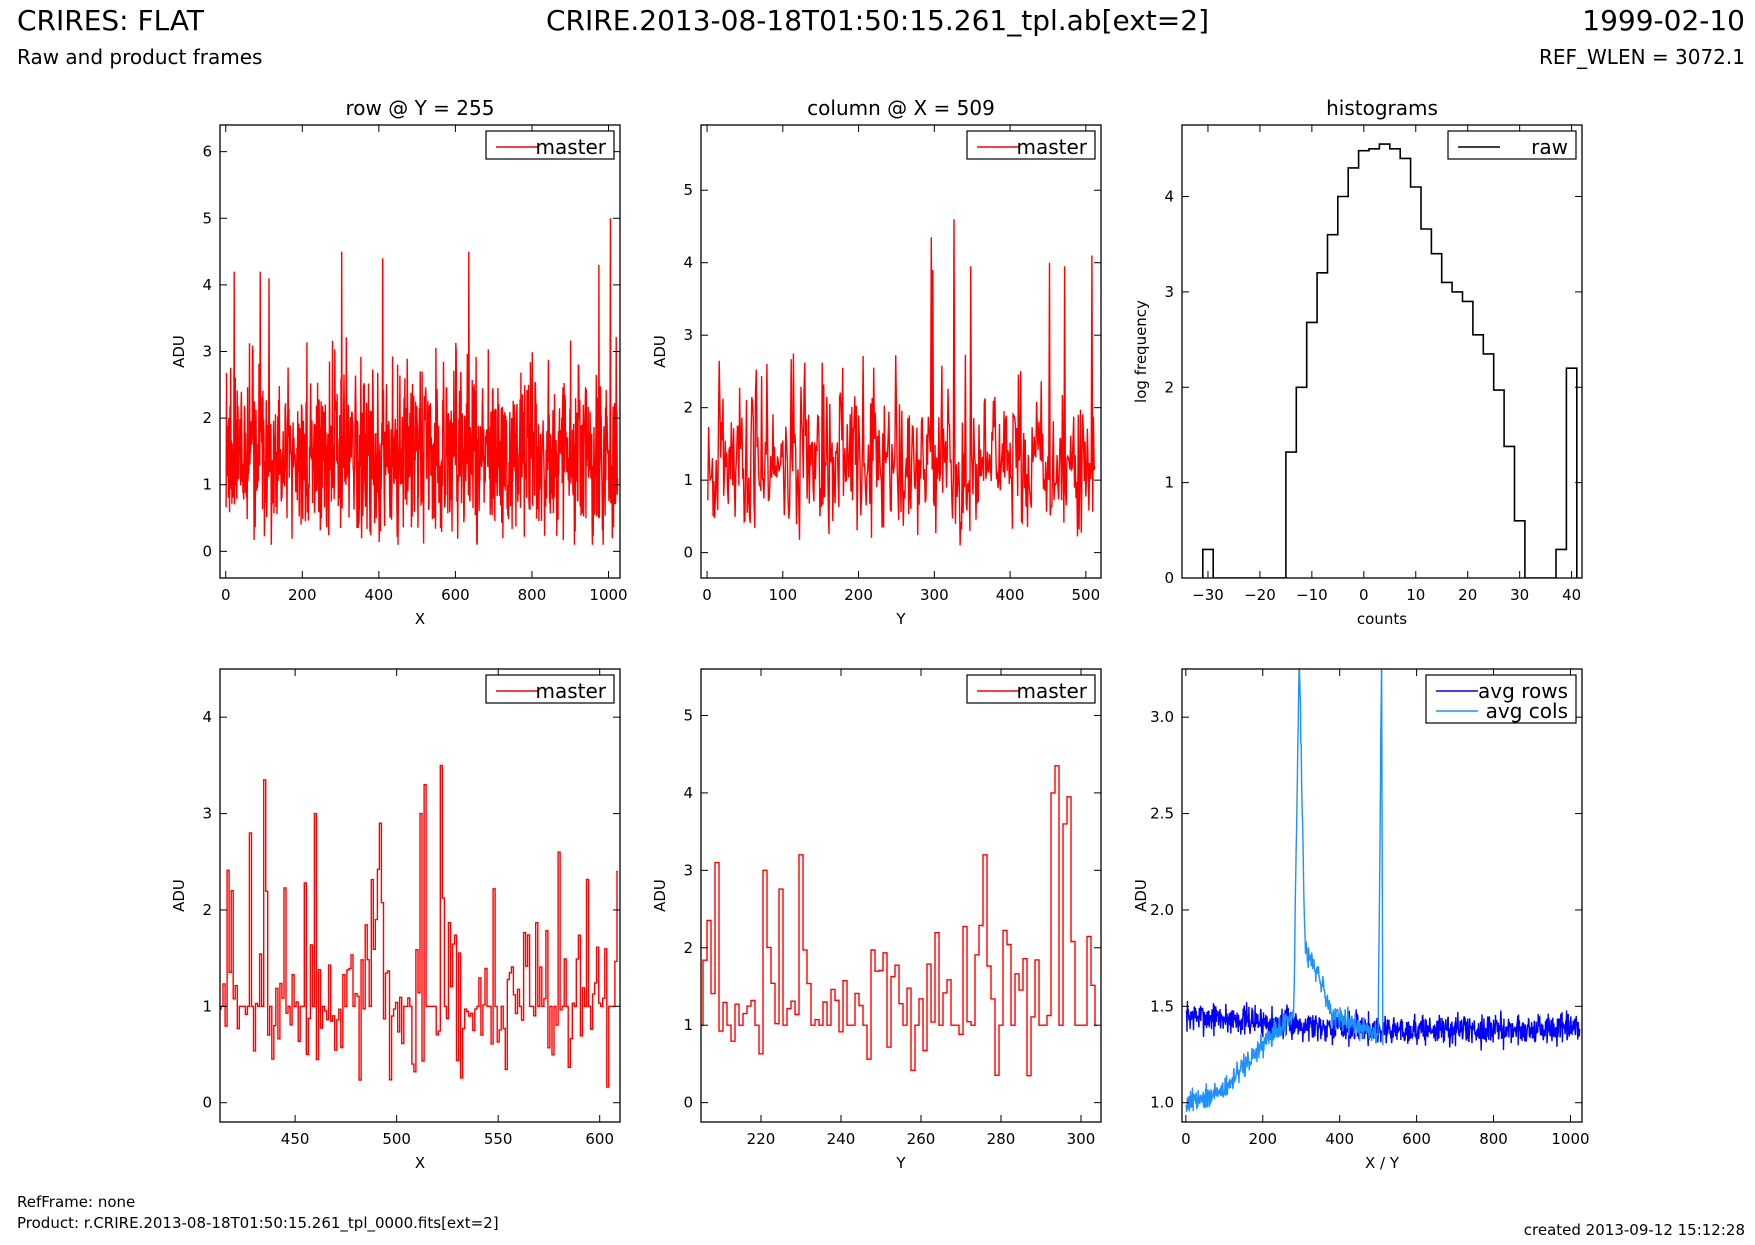  I want to click on series-line-raw, so click(1390, 360).